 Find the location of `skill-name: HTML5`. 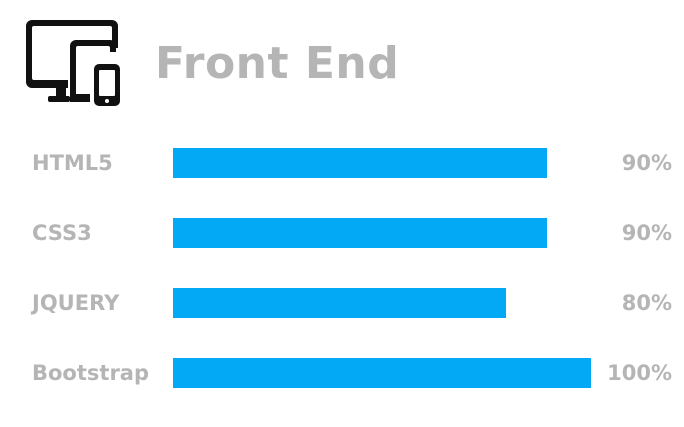

skill-name: HTML5 is located at coordinates (72, 163).